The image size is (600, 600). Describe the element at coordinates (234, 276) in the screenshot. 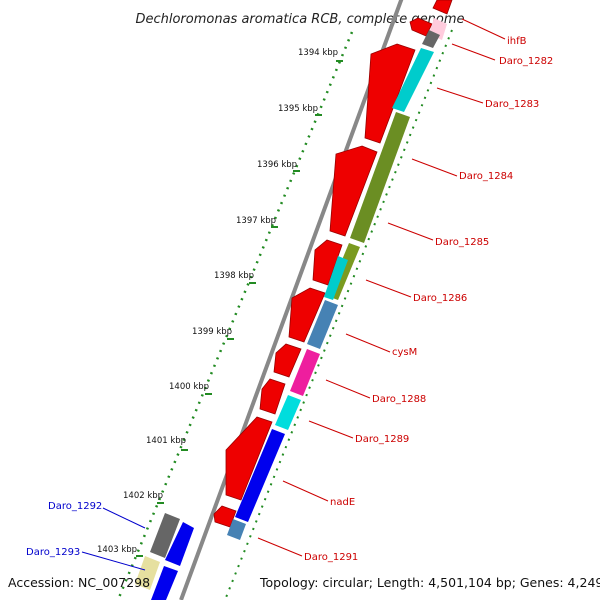

I see `tick-label: 1398 kbp` at that location.